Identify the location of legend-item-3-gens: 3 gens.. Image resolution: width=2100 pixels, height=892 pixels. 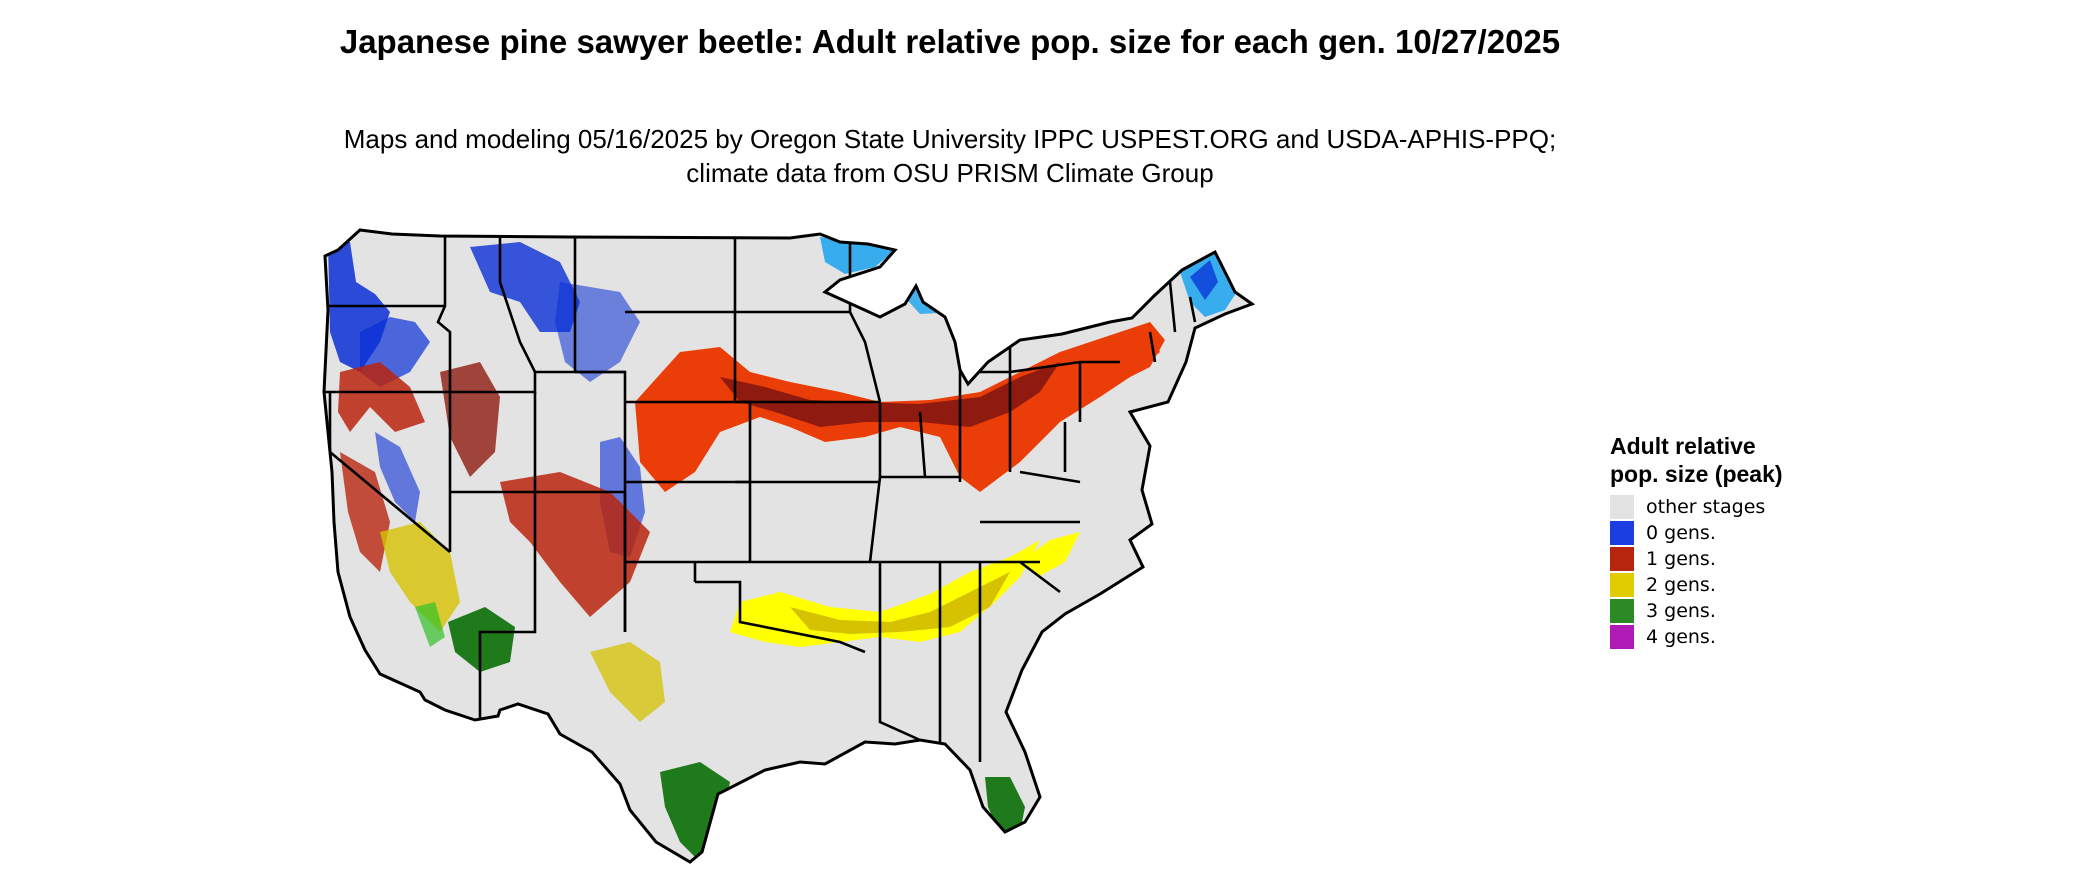
(1710, 611).